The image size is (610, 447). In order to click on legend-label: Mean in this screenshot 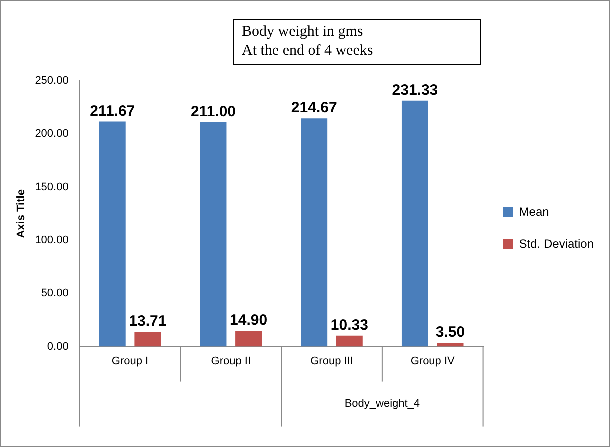, I will do `click(534, 211)`.